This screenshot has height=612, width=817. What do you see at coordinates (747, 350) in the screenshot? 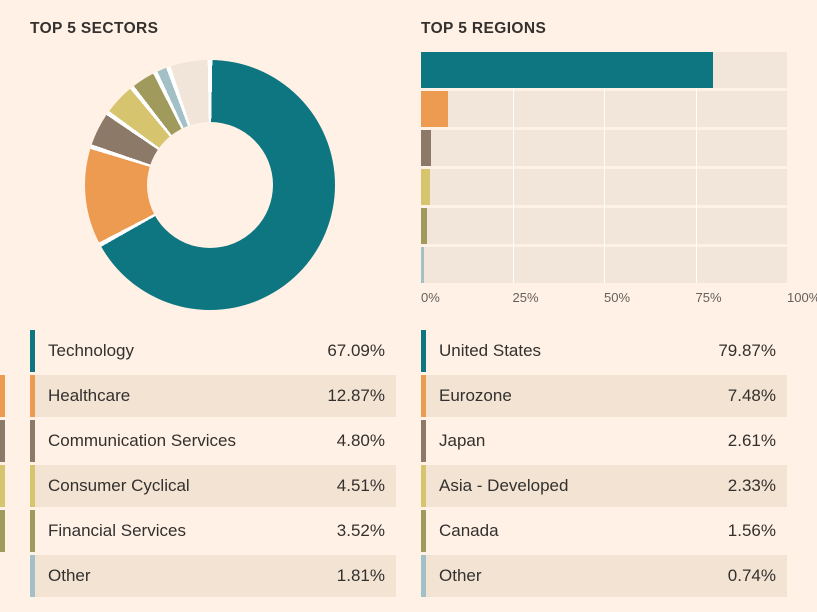
I see `region-value: 79.87%` at bounding box center [747, 350].